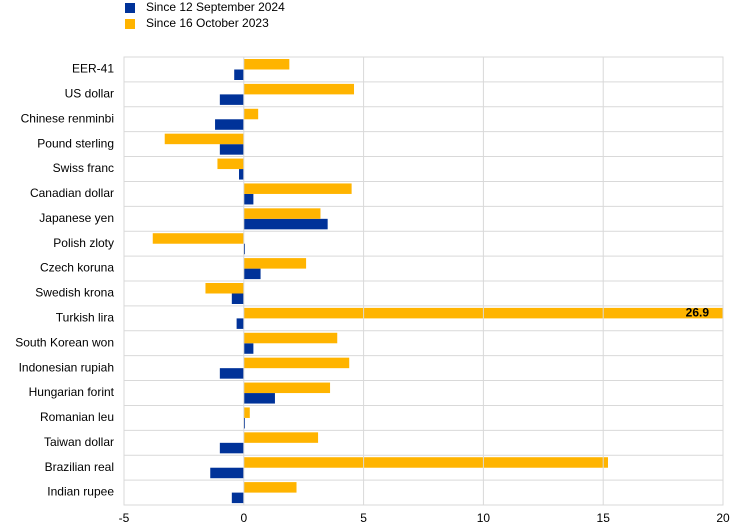  Describe the element at coordinates (243, 518) in the screenshot. I see `x-tick-label: 0` at that location.